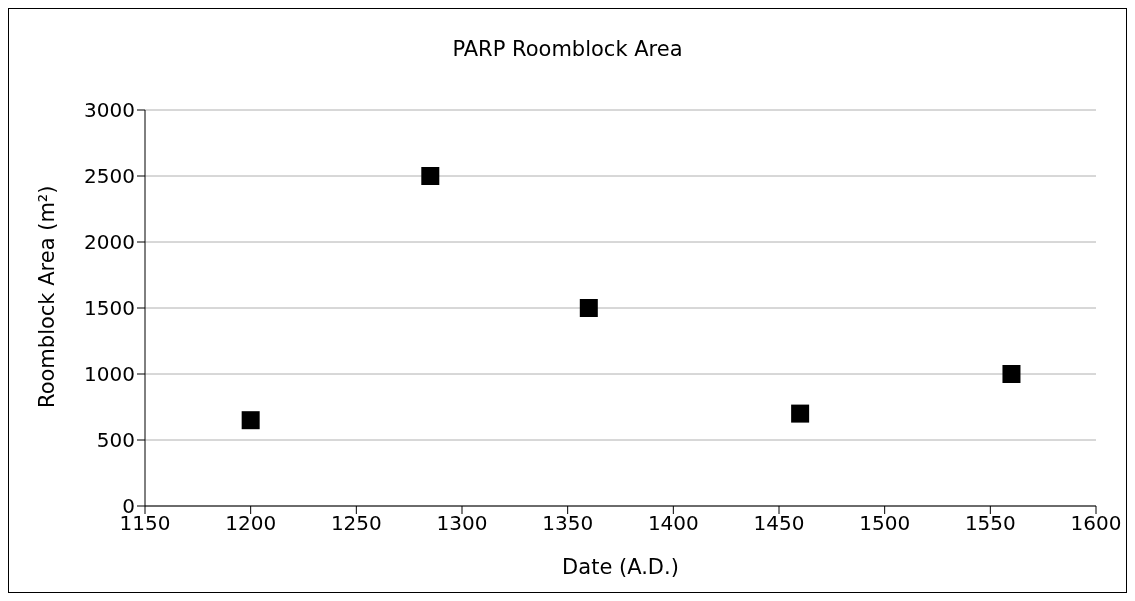  What do you see at coordinates (990, 523) in the screenshot?
I see `x-tick-label: 1550` at bounding box center [990, 523].